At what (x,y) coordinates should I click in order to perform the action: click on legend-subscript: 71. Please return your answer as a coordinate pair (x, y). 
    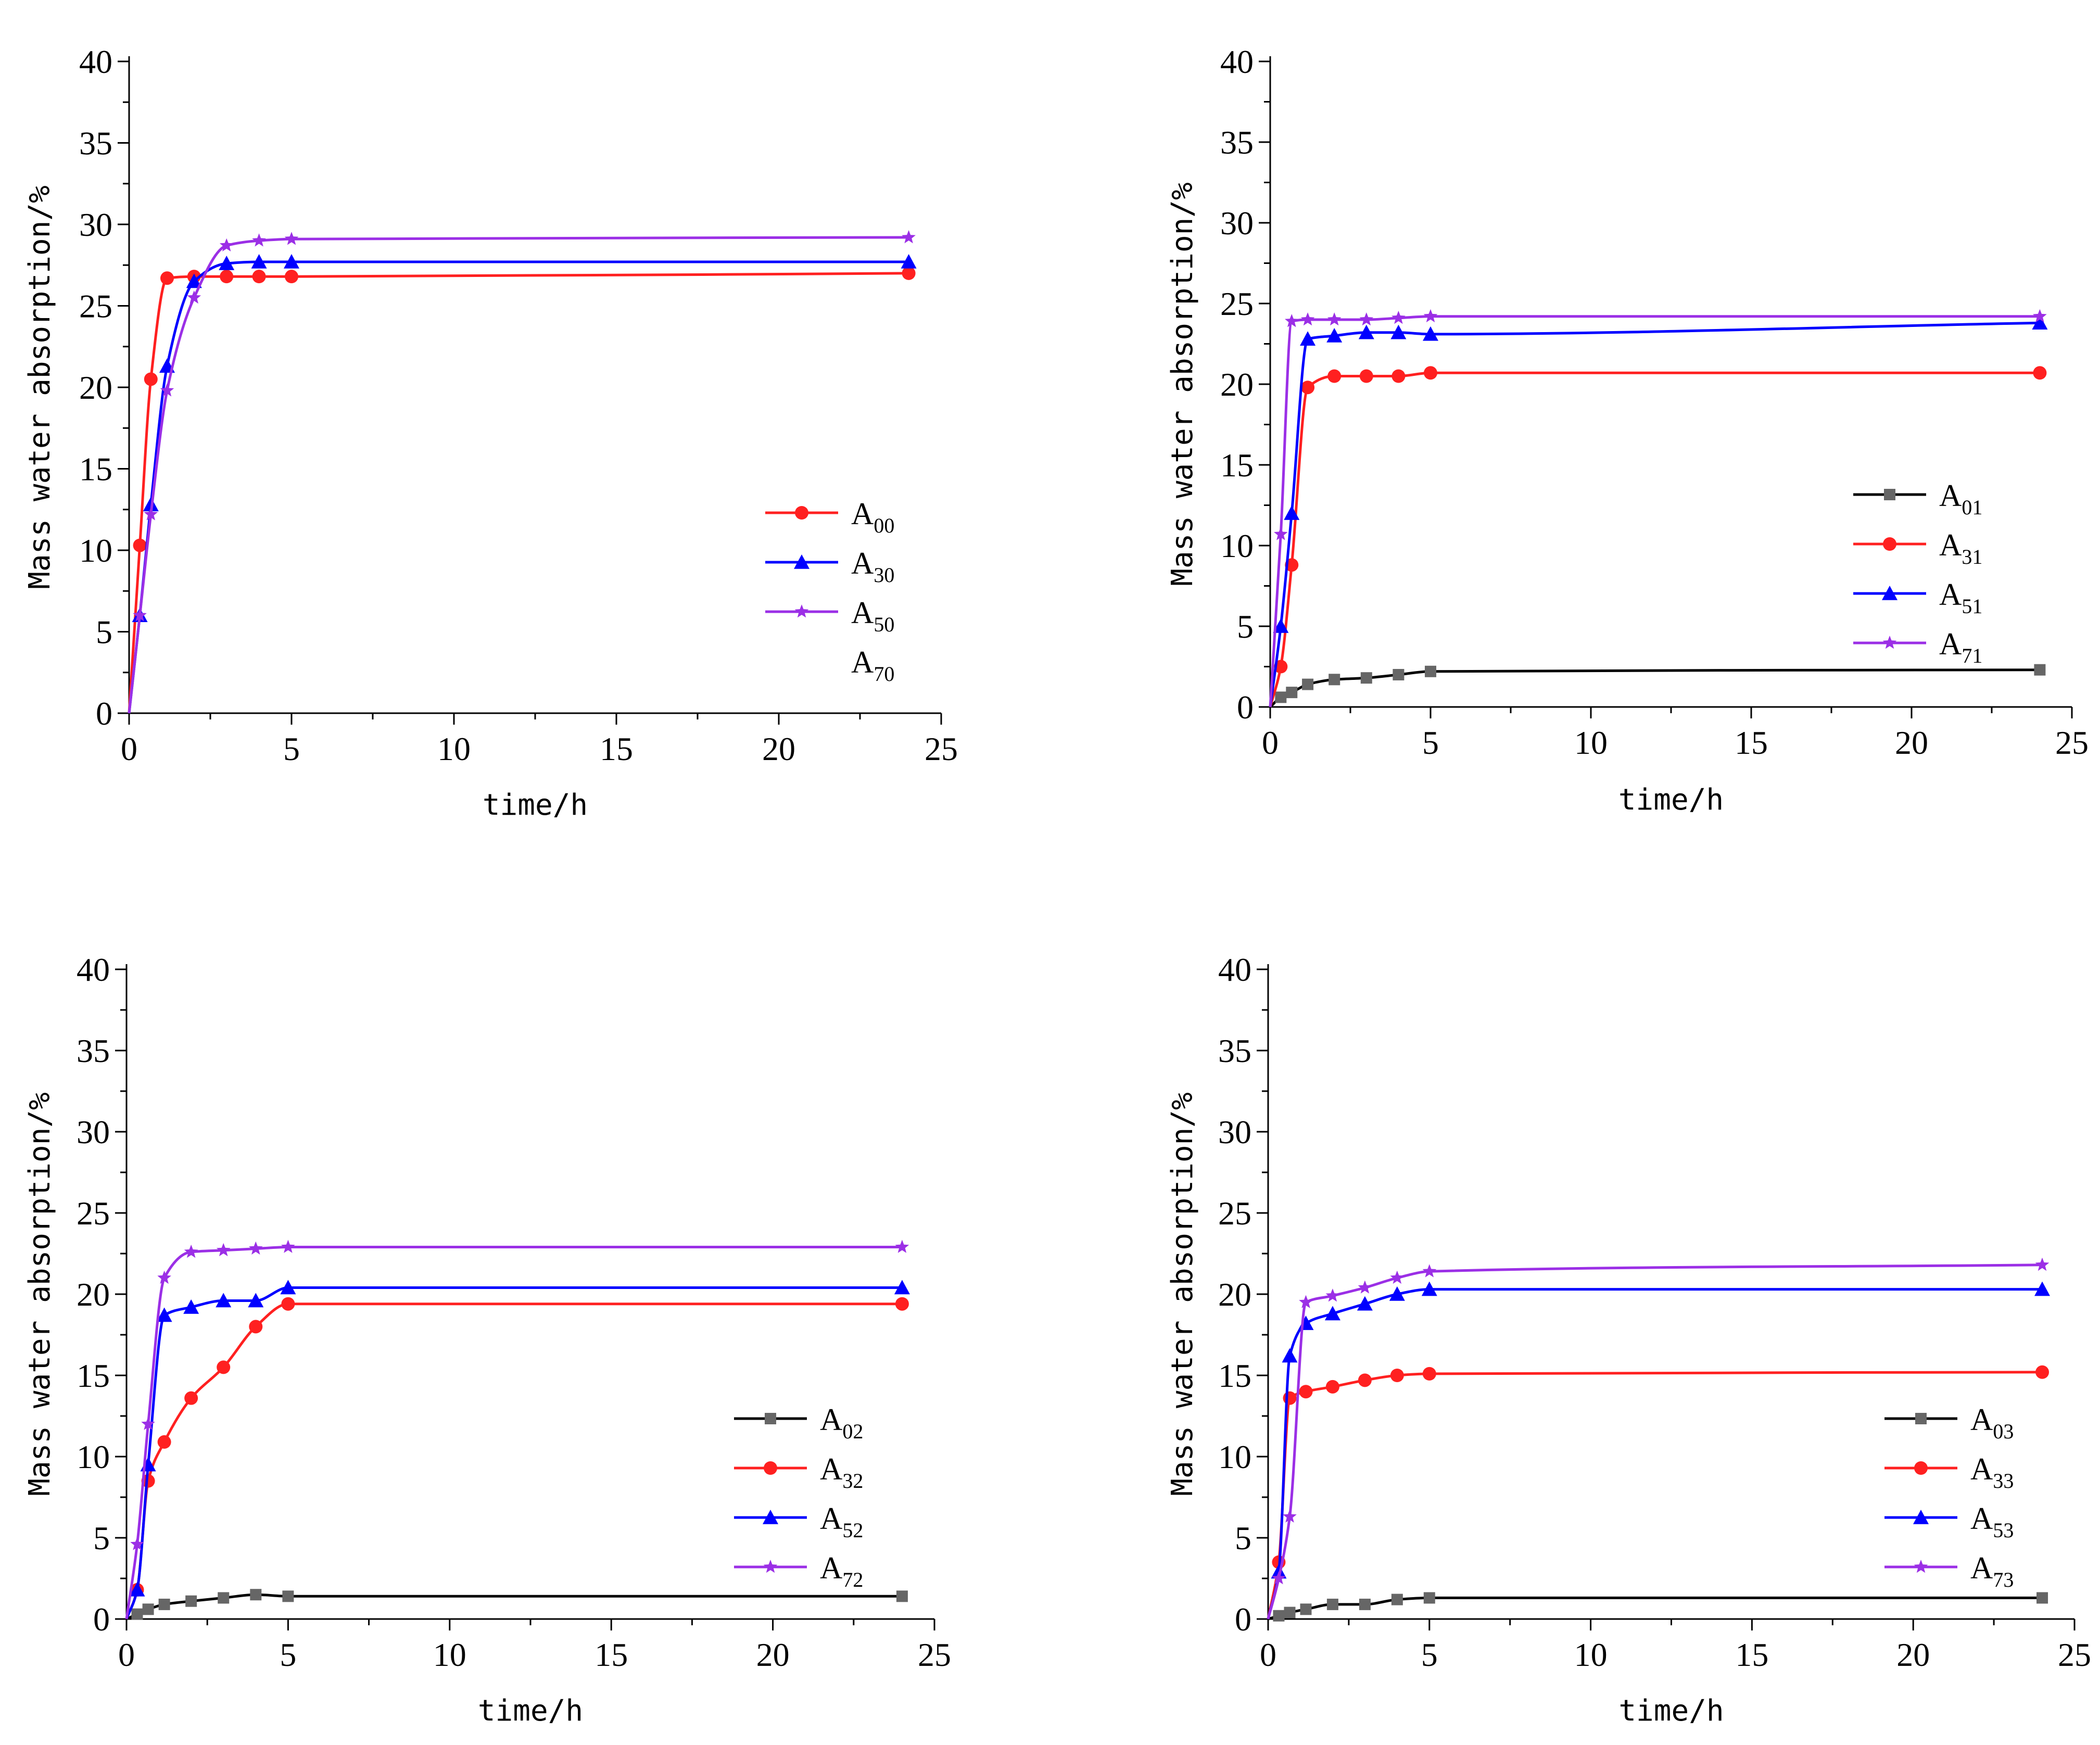
    Looking at the image, I should click on (1972, 655).